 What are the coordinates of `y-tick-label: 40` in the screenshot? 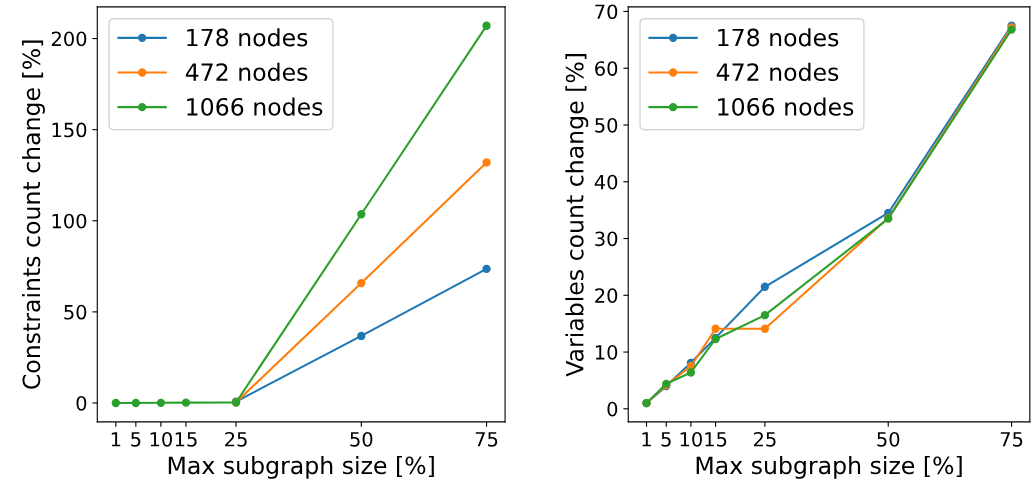 It's located at (606, 182).